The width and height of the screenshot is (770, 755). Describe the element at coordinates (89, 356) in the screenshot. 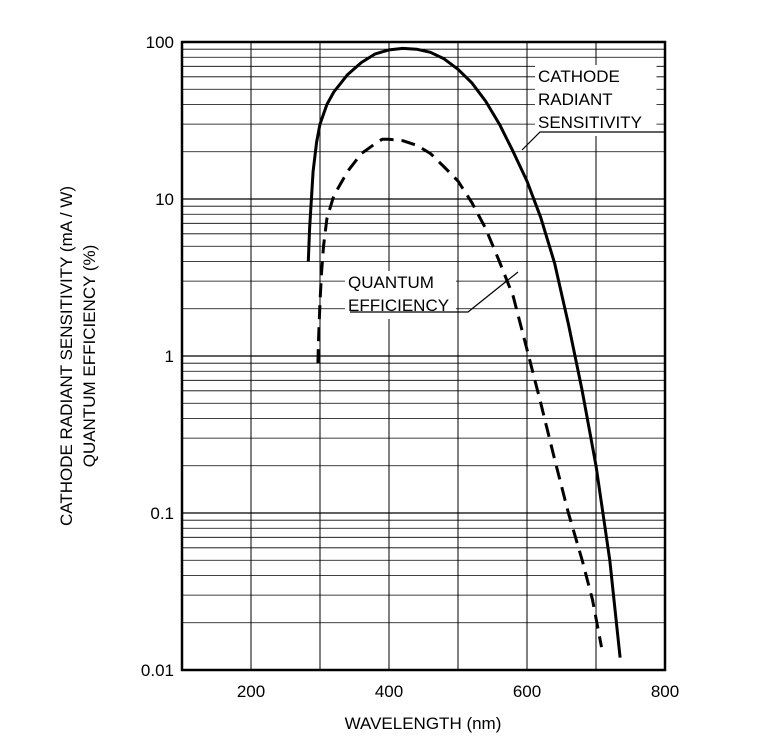

I see `y-axis-title-line-2: QUANTUM EFFICIENCY (%)` at that location.